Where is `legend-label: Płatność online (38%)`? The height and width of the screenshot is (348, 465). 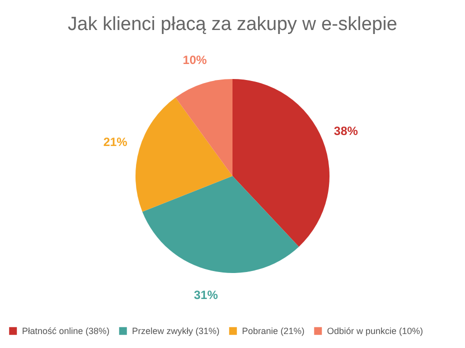
legend-label: Płatność online (38%) is located at coordinates (66, 331).